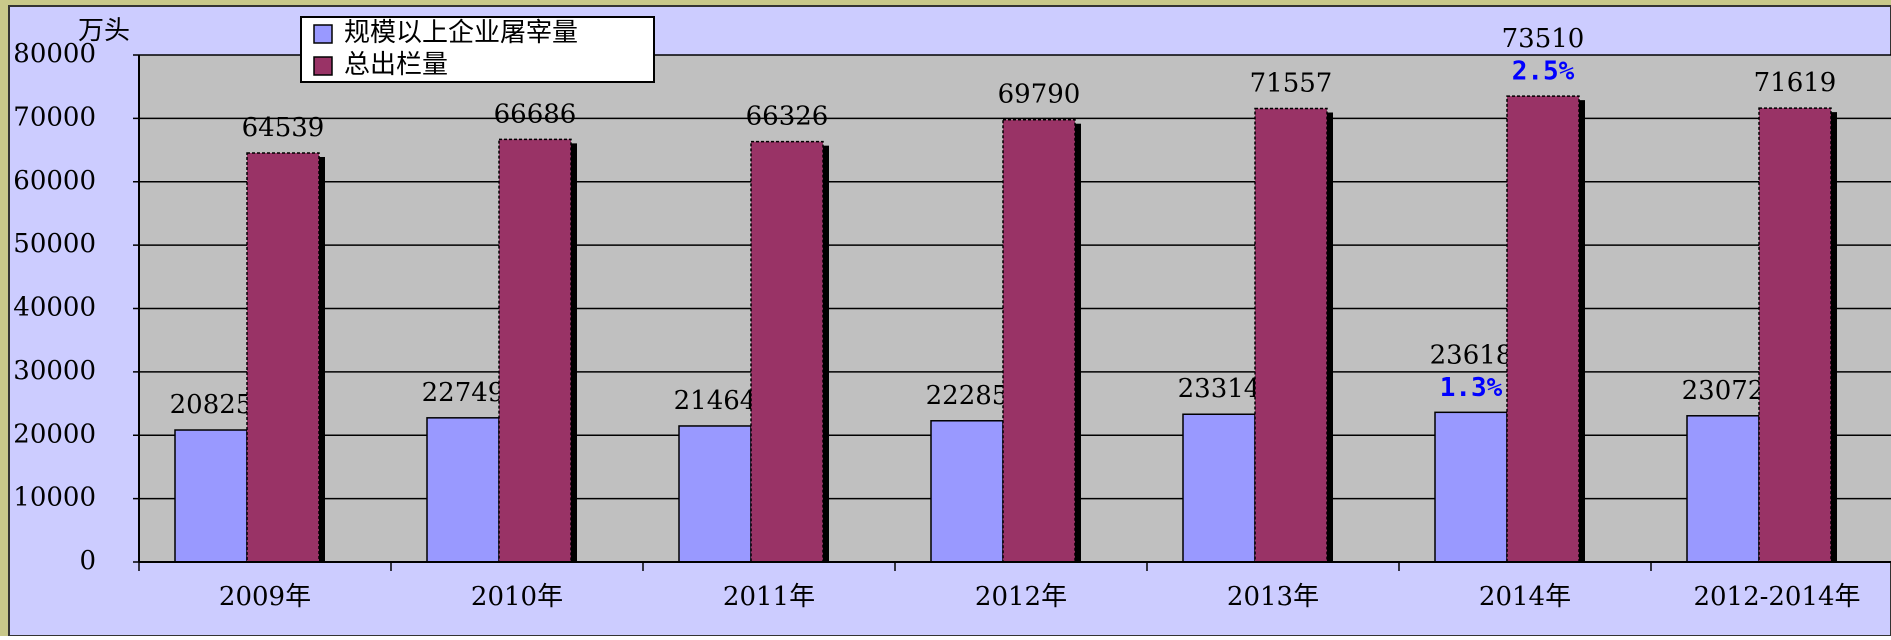 The image size is (1891, 640). I want to click on x-tick-label: 2012年, so click(1021, 597).